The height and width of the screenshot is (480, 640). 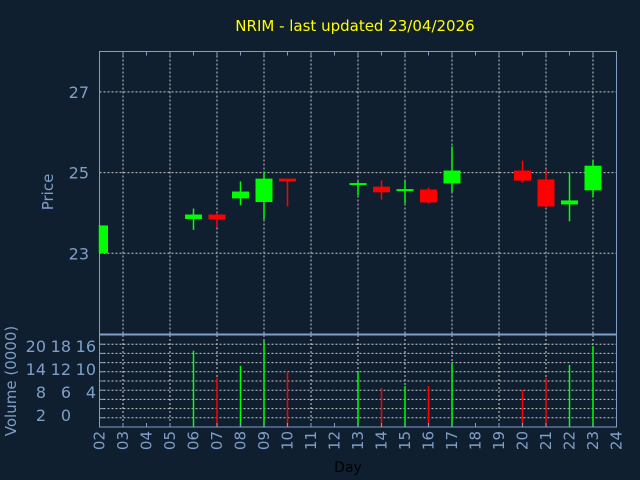 I want to click on volume-tick-label: 12, so click(x=61, y=369).